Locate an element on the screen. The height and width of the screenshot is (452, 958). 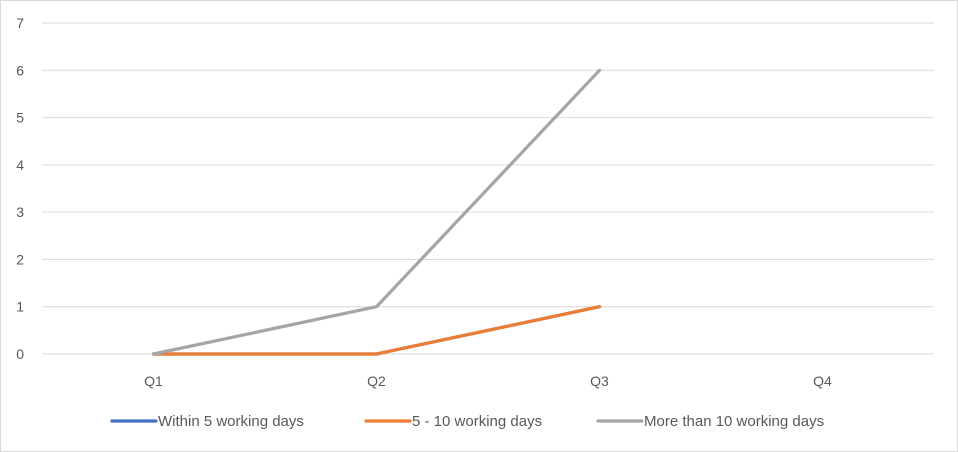
y-axis-ticks: 0 1 2 3 4 5 6 7 is located at coordinates (20, 188).